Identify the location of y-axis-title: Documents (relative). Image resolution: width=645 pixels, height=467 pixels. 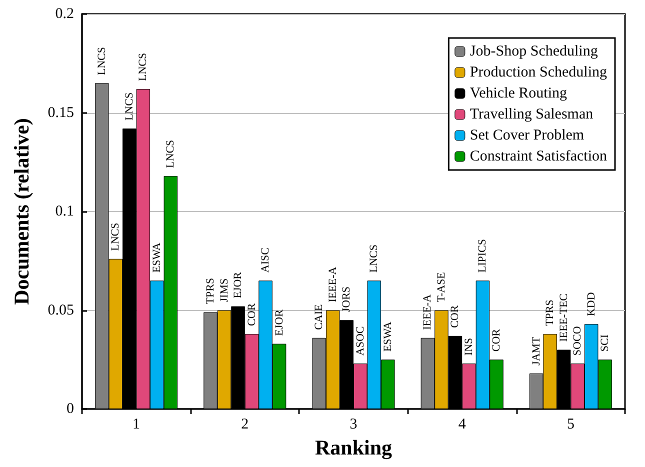
(22, 211).